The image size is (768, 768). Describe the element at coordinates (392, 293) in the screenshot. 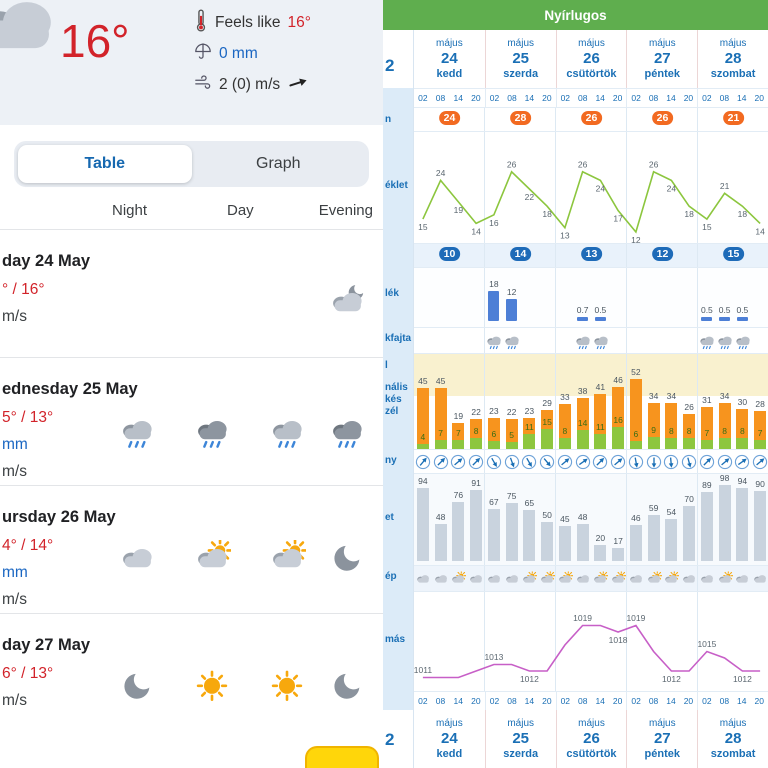

I see `row-label-fragment: lék` at that location.